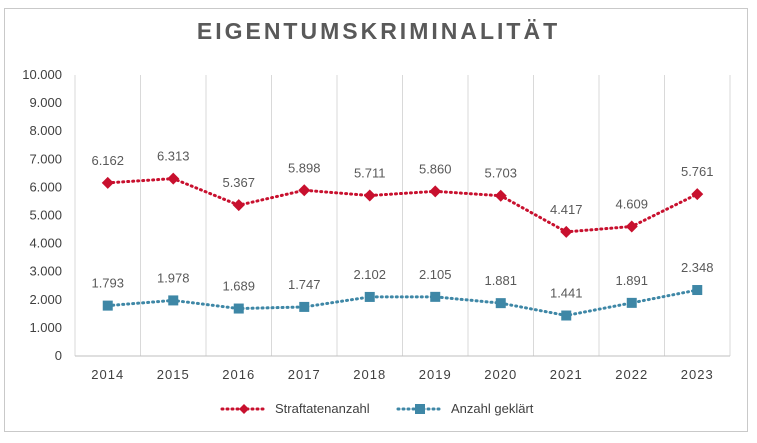 Image resolution: width=757 pixels, height=443 pixels. Describe the element at coordinates (435, 168) in the screenshot. I see `data-label: 5.860` at that location.